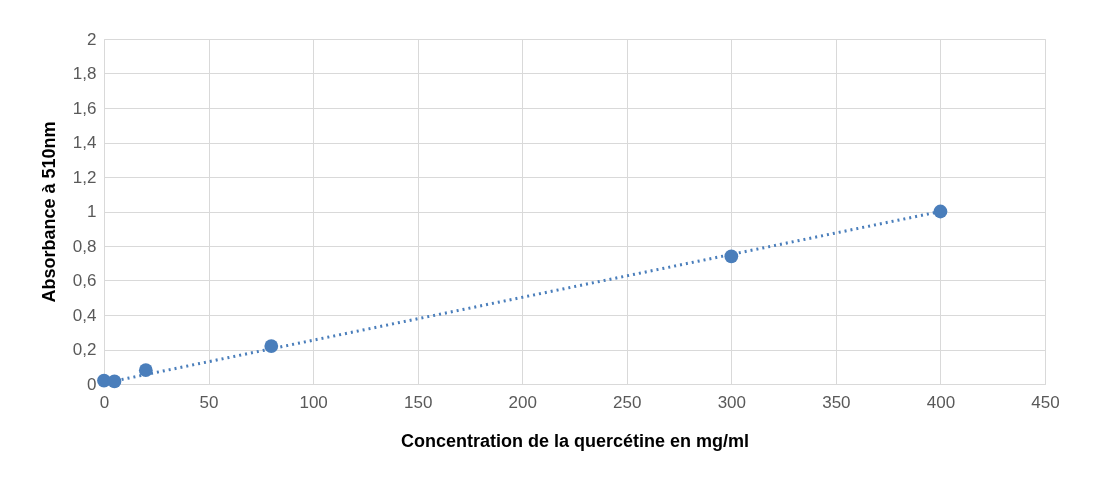 Image resolution: width=1118 pixels, height=494 pixels. What do you see at coordinates (84, 315) in the screenshot?
I see `y-tick-label: 0,4` at bounding box center [84, 315].